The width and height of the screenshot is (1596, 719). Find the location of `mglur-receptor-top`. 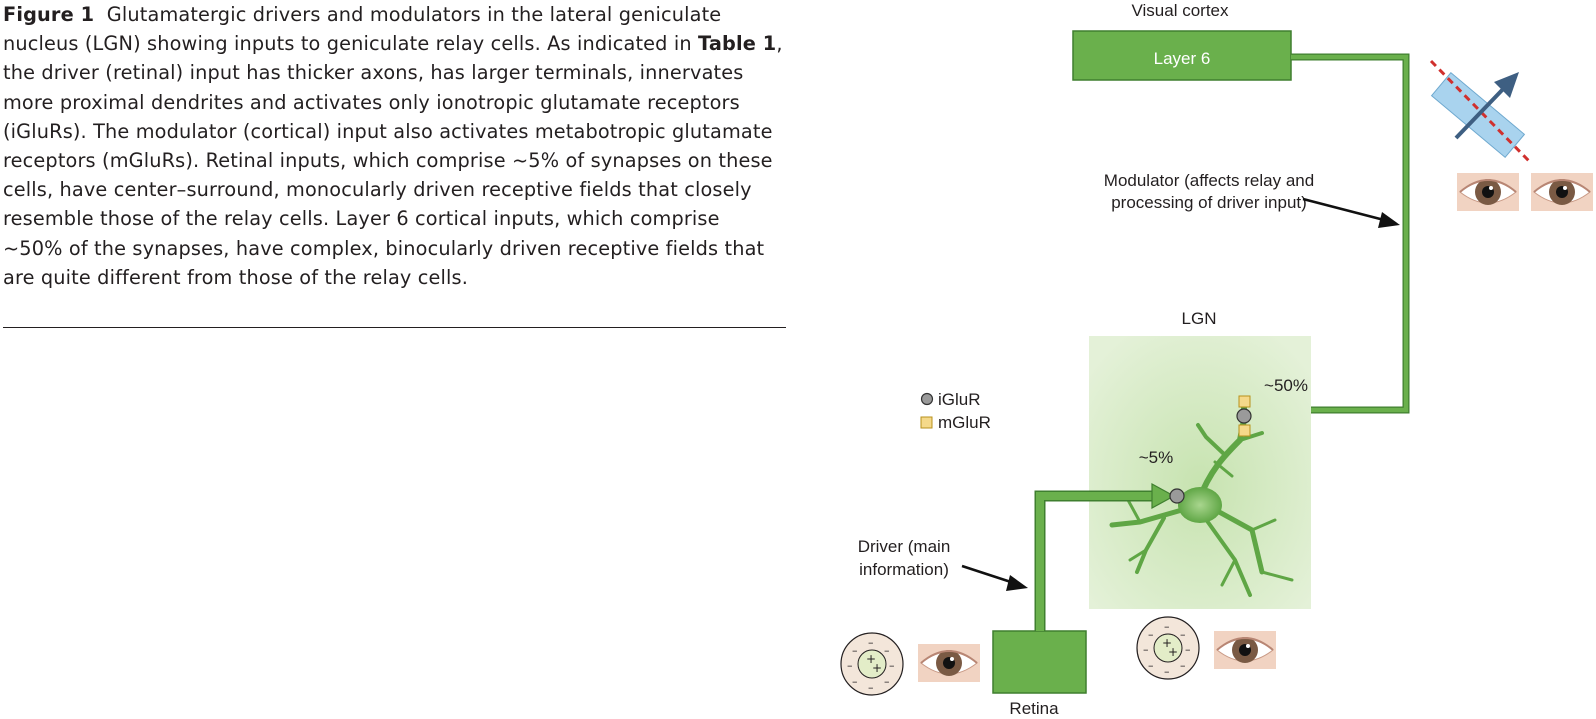

mglur-receptor-top is located at coordinates (1244, 401).